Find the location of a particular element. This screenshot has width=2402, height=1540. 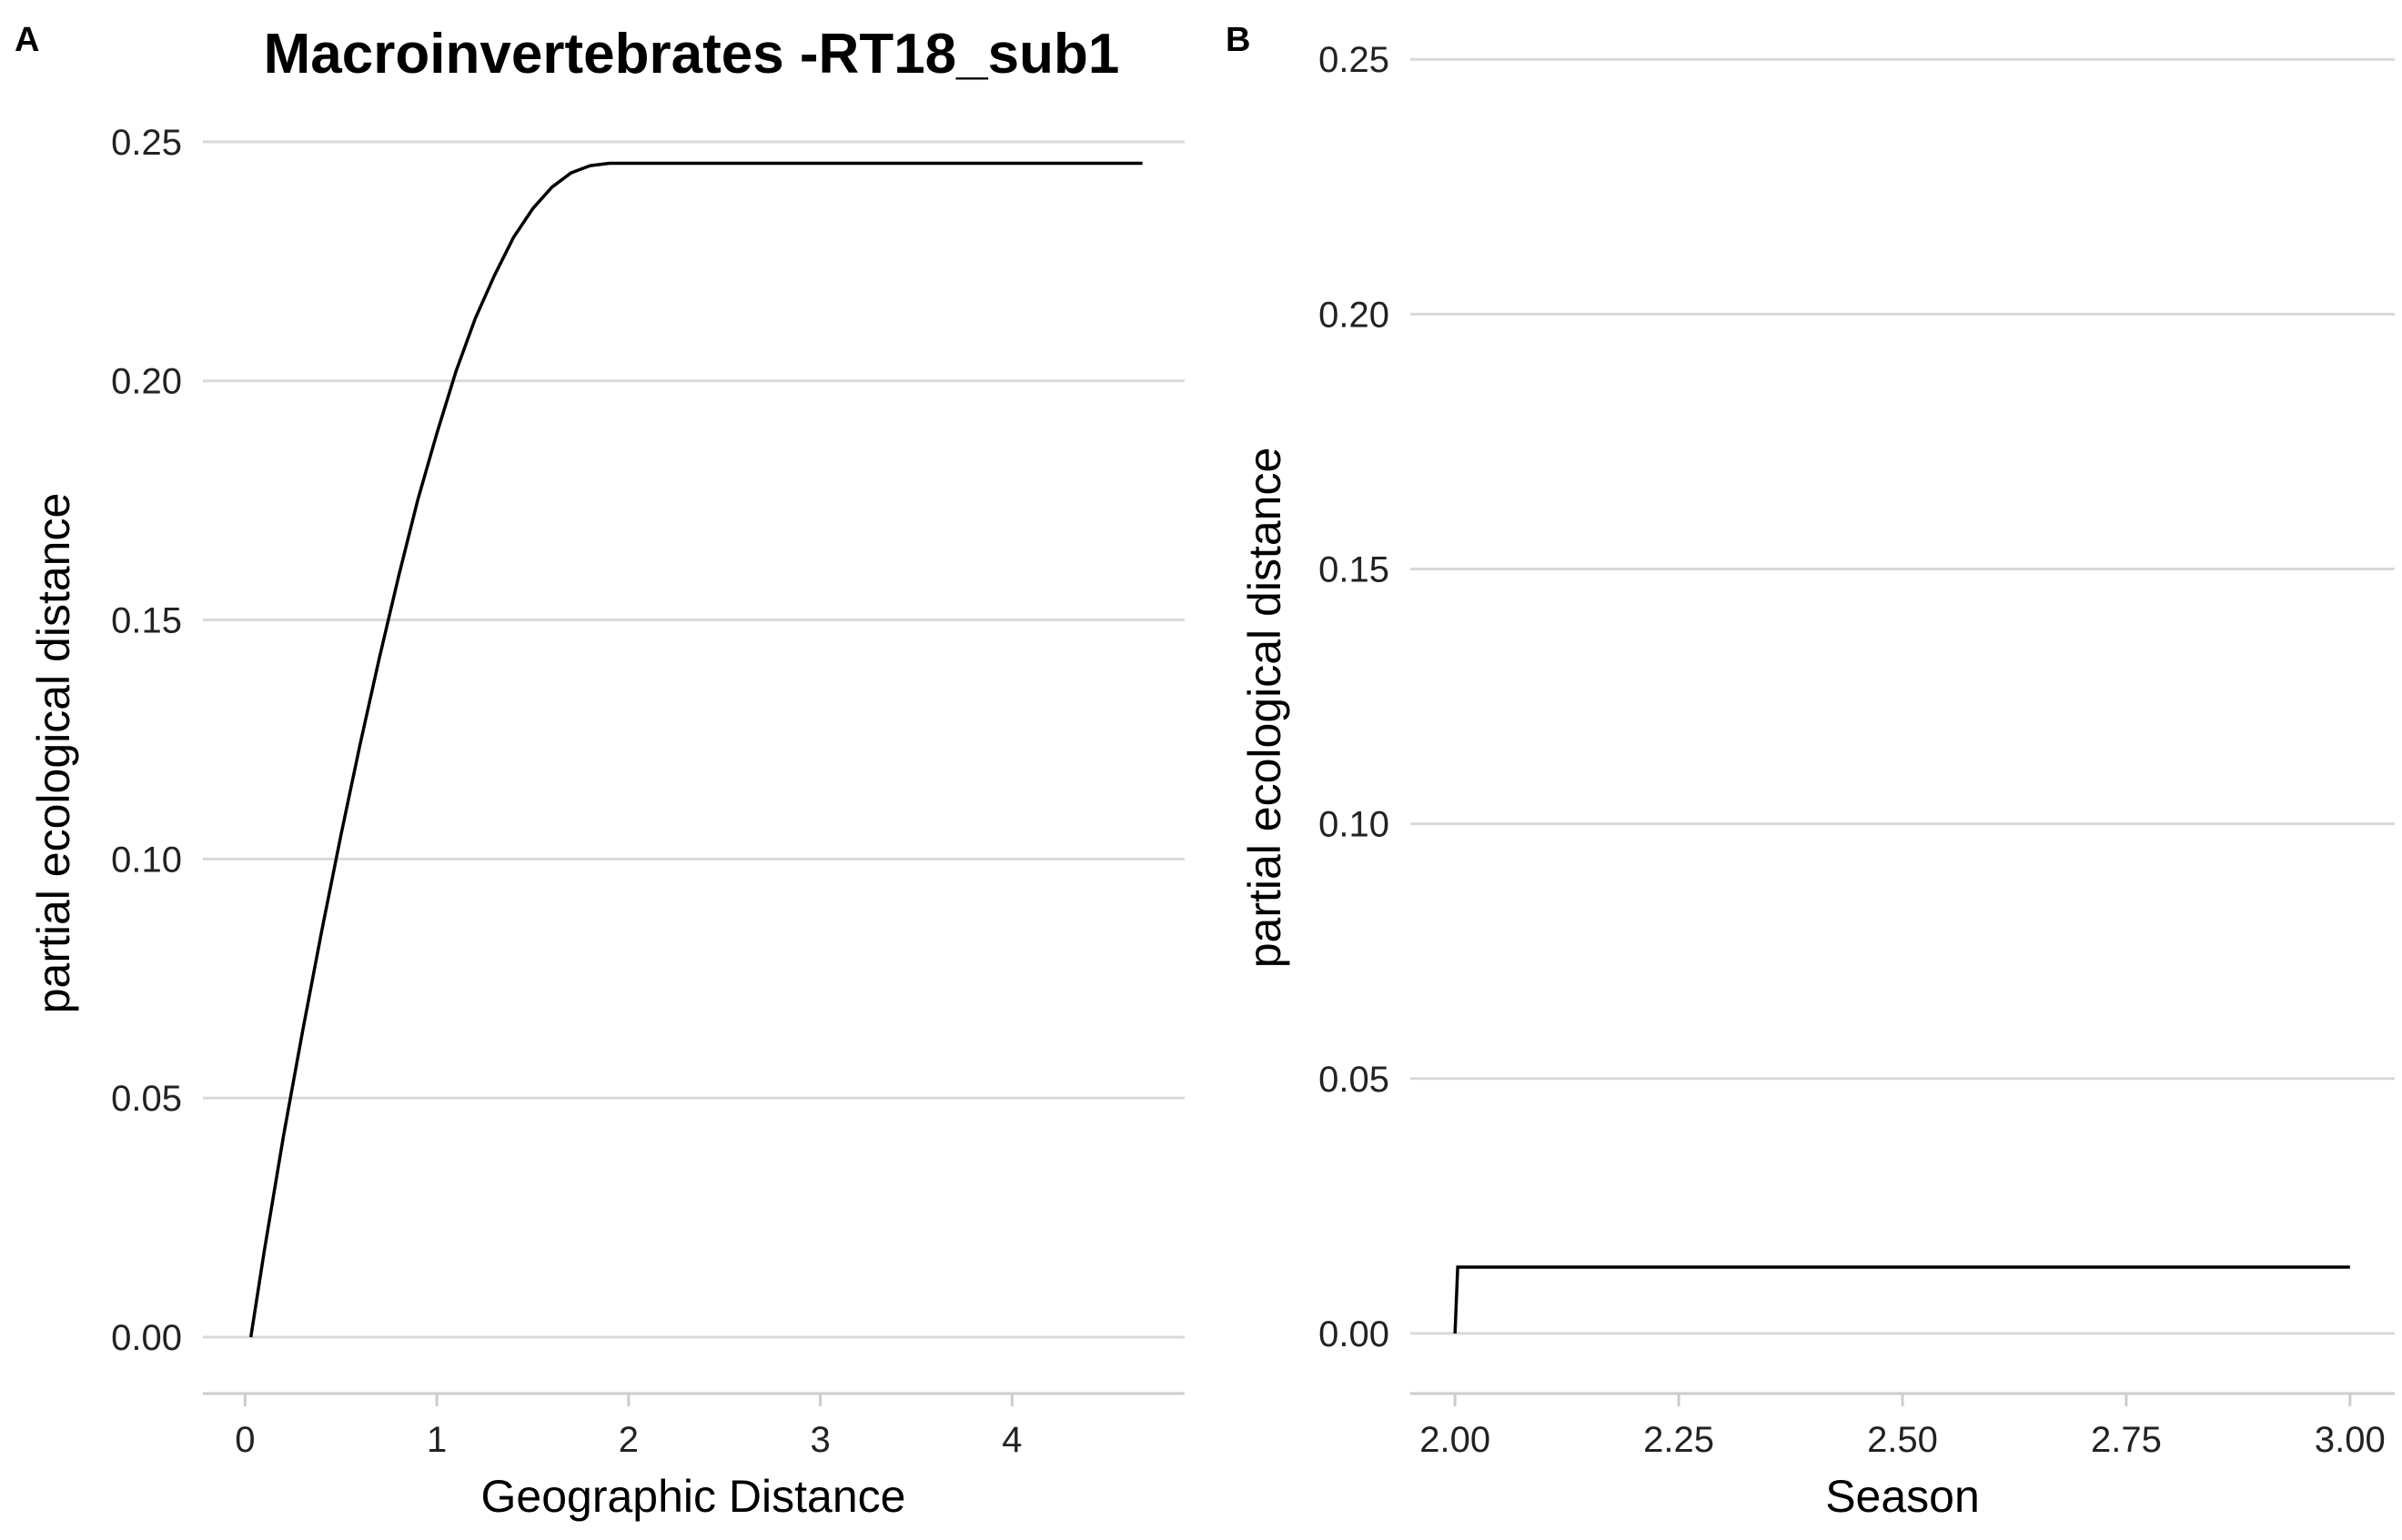

x-tick-marks-a is located at coordinates (628, 1400).